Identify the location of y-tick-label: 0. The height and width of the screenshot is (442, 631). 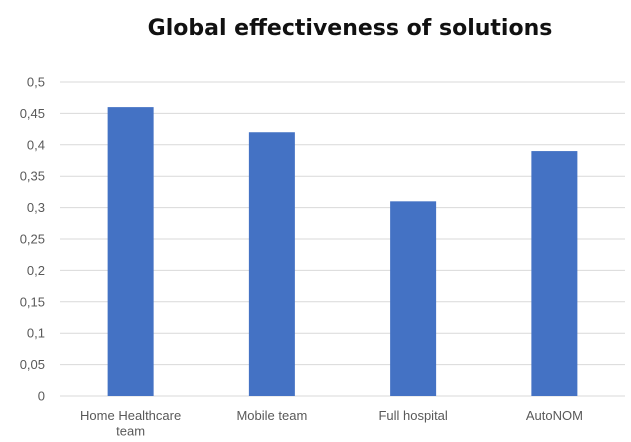
(41, 396).